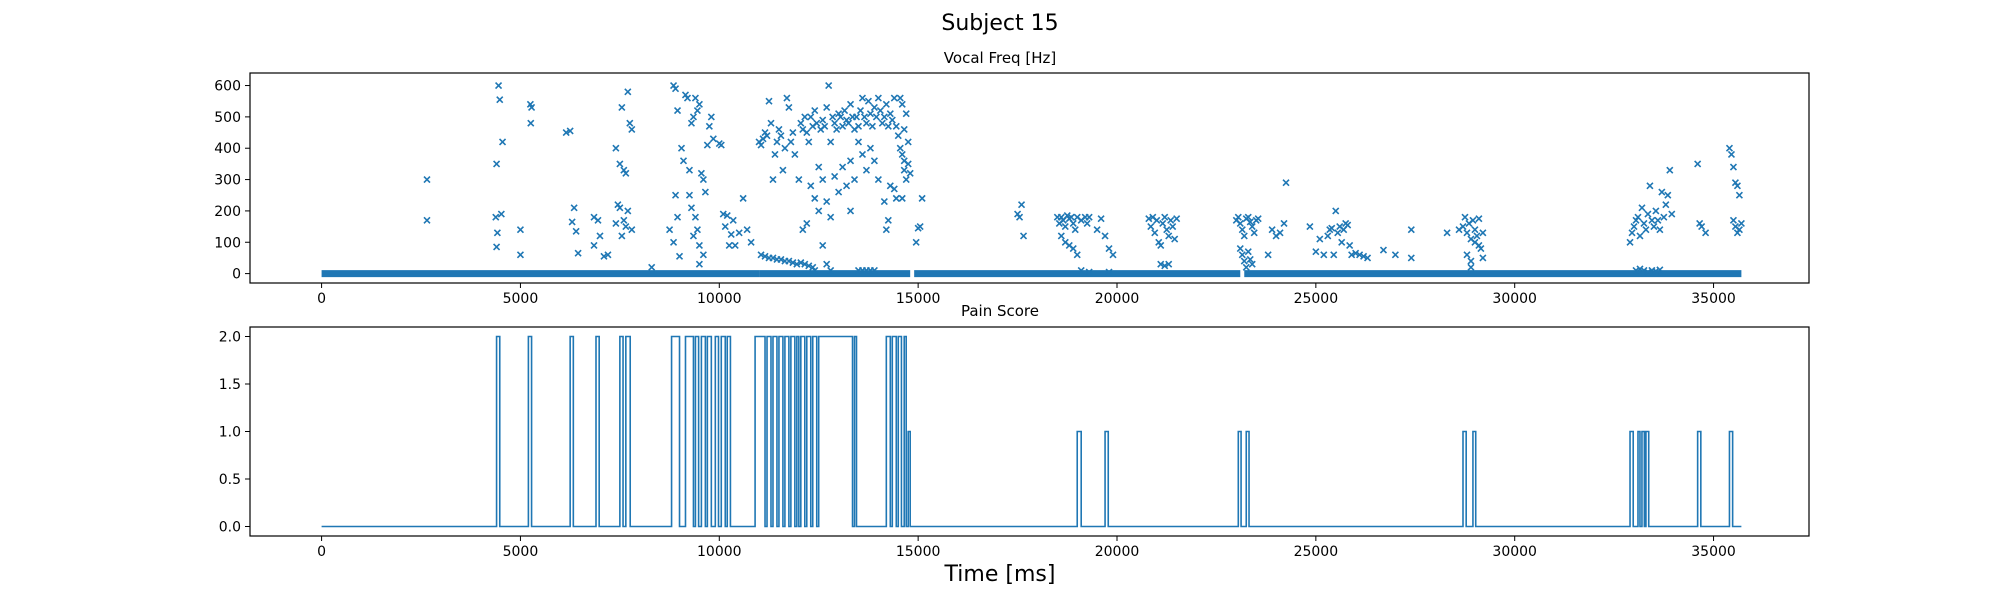 The height and width of the screenshot is (600, 2000). What do you see at coordinates (1000, 574) in the screenshot?
I see `x-axis-label: Time [ms]` at bounding box center [1000, 574].